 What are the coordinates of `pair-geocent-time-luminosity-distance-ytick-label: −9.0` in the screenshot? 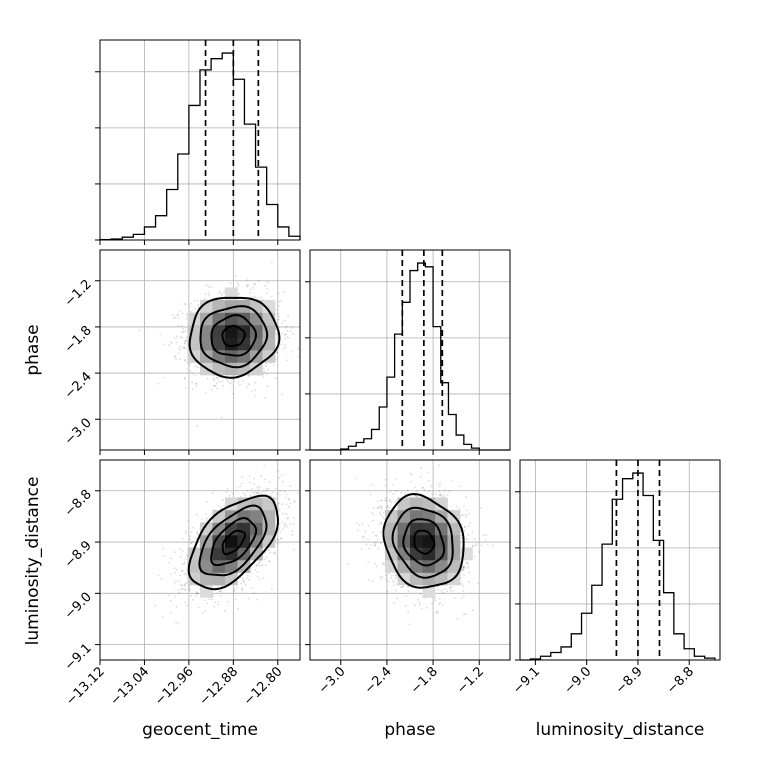 It's located at (78, 606).